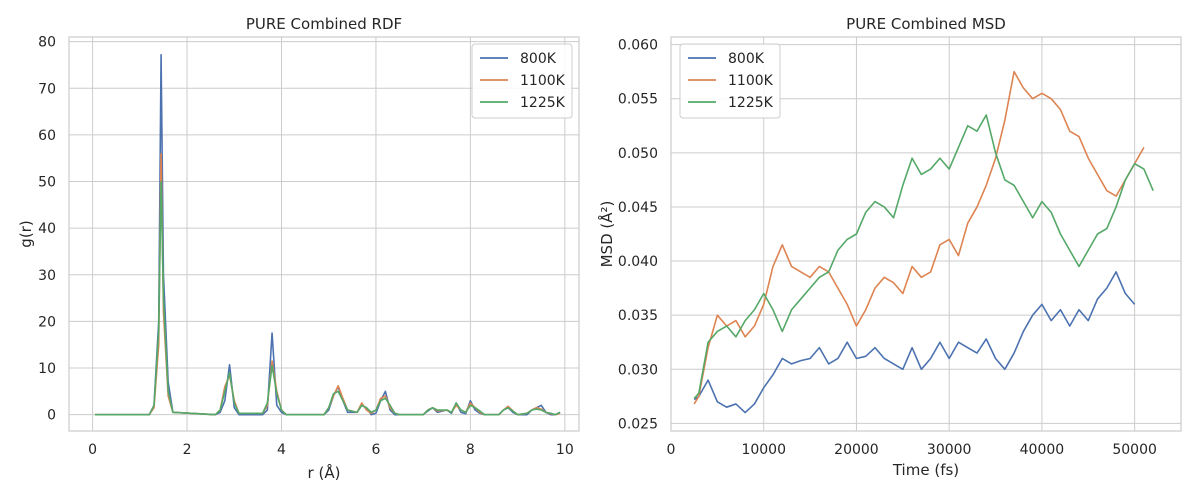  Describe the element at coordinates (324, 472) in the screenshot. I see `rdf-x-axis-label: r (Å)` at that location.